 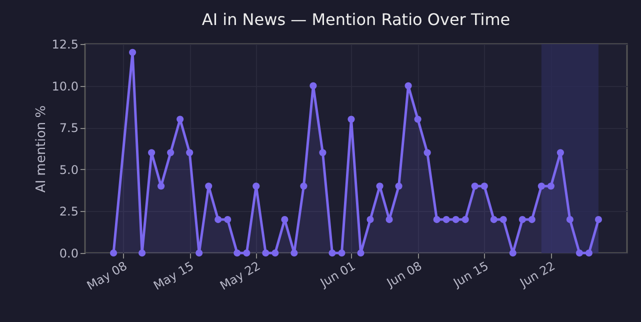 What do you see at coordinates (356, 19) in the screenshot?
I see `chart-title: AI in News — Mention Ratio Over Time` at bounding box center [356, 19].